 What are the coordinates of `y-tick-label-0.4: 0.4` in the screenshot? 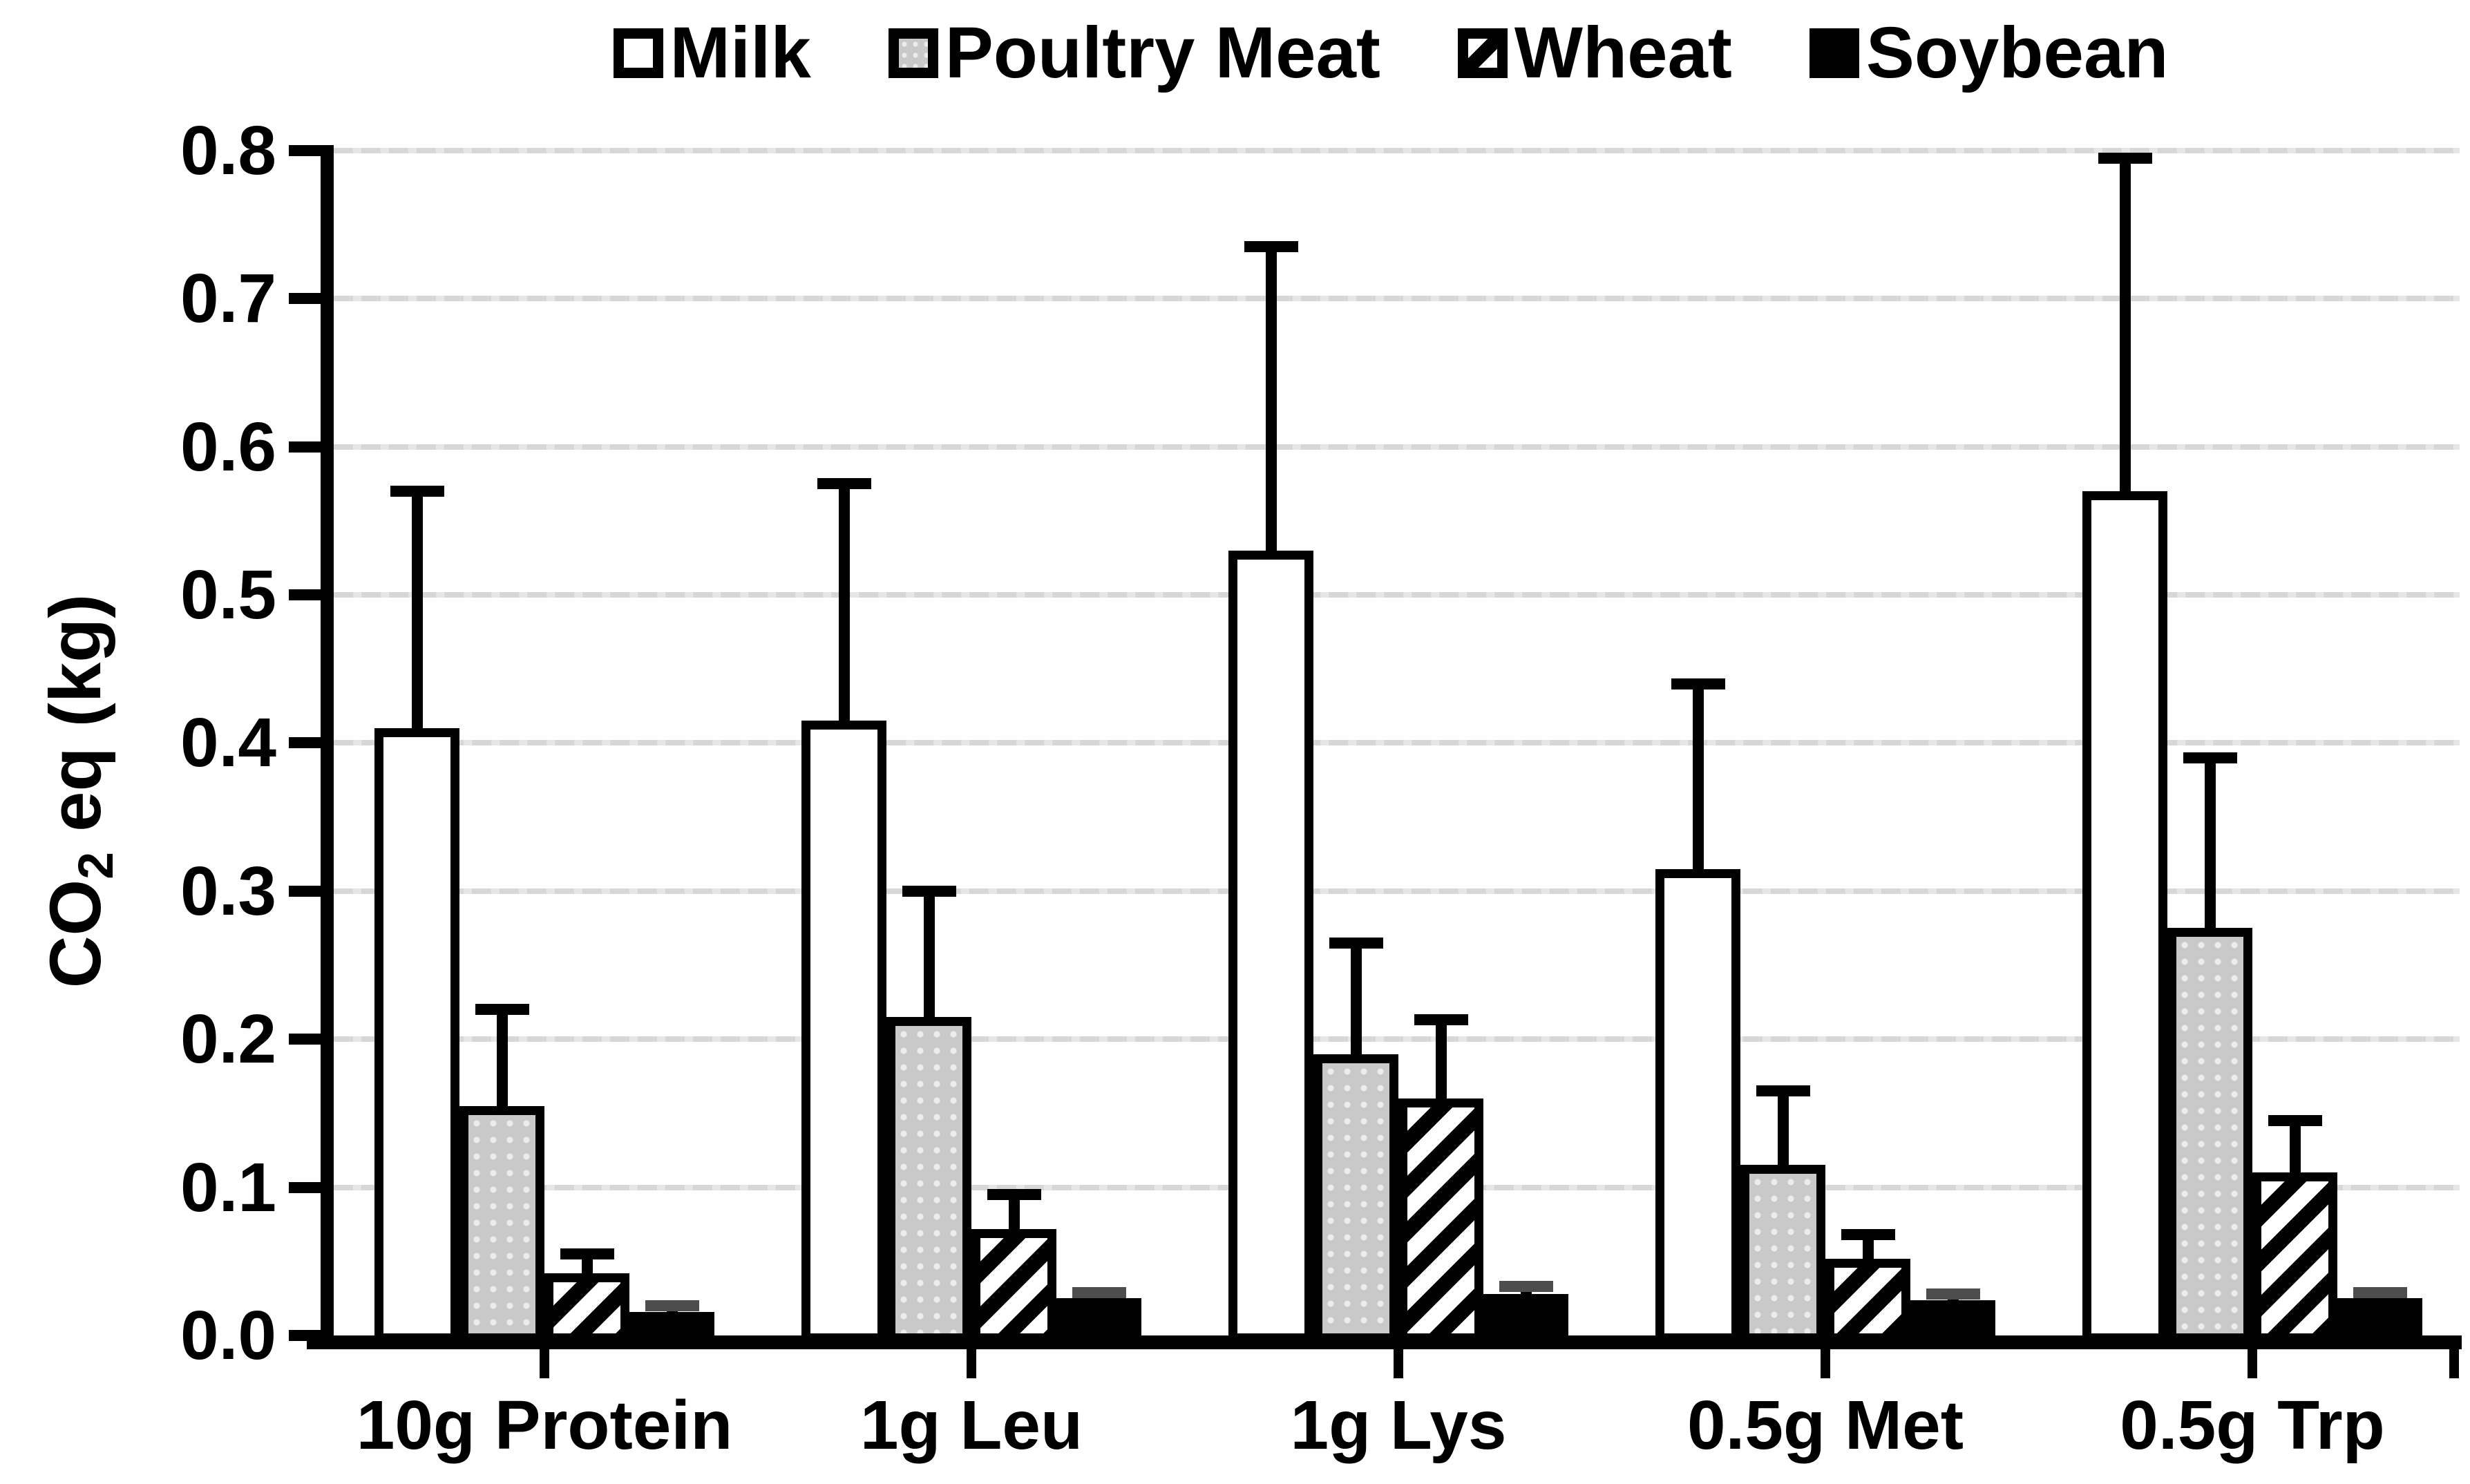 It's located at (228, 743).